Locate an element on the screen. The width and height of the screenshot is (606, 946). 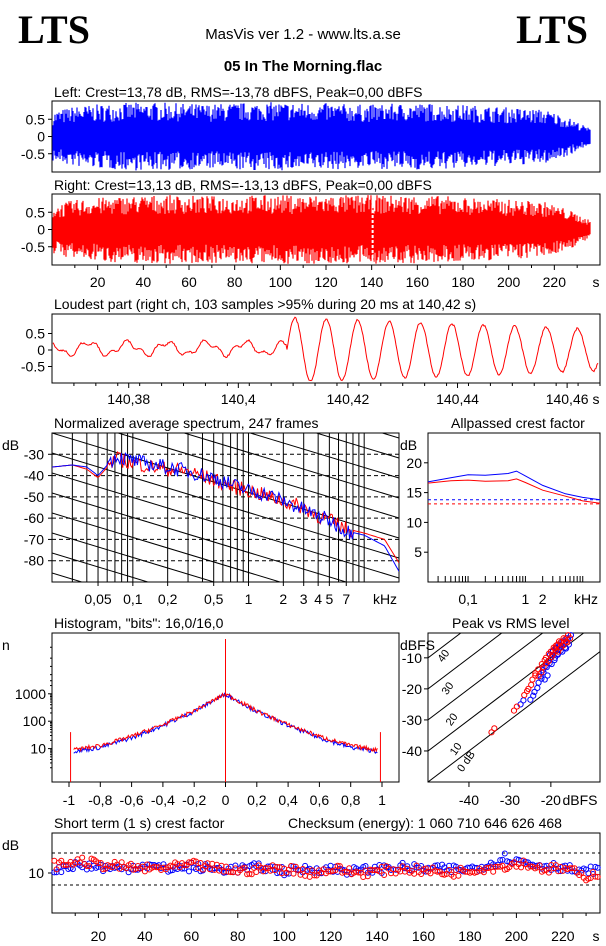
lts-logo-left: LTS is located at coordinates (54, 29).